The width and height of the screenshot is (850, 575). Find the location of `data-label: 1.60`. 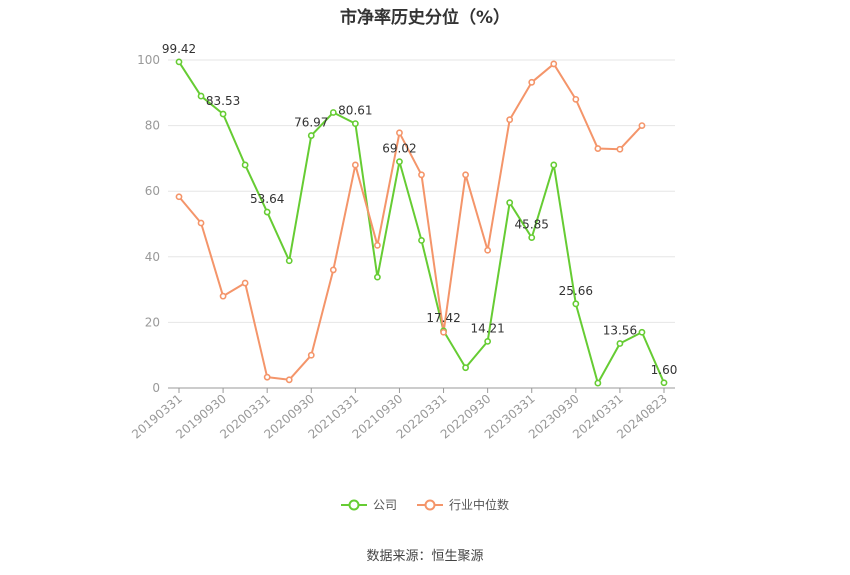

data-label: 1.60 is located at coordinates (664, 370).